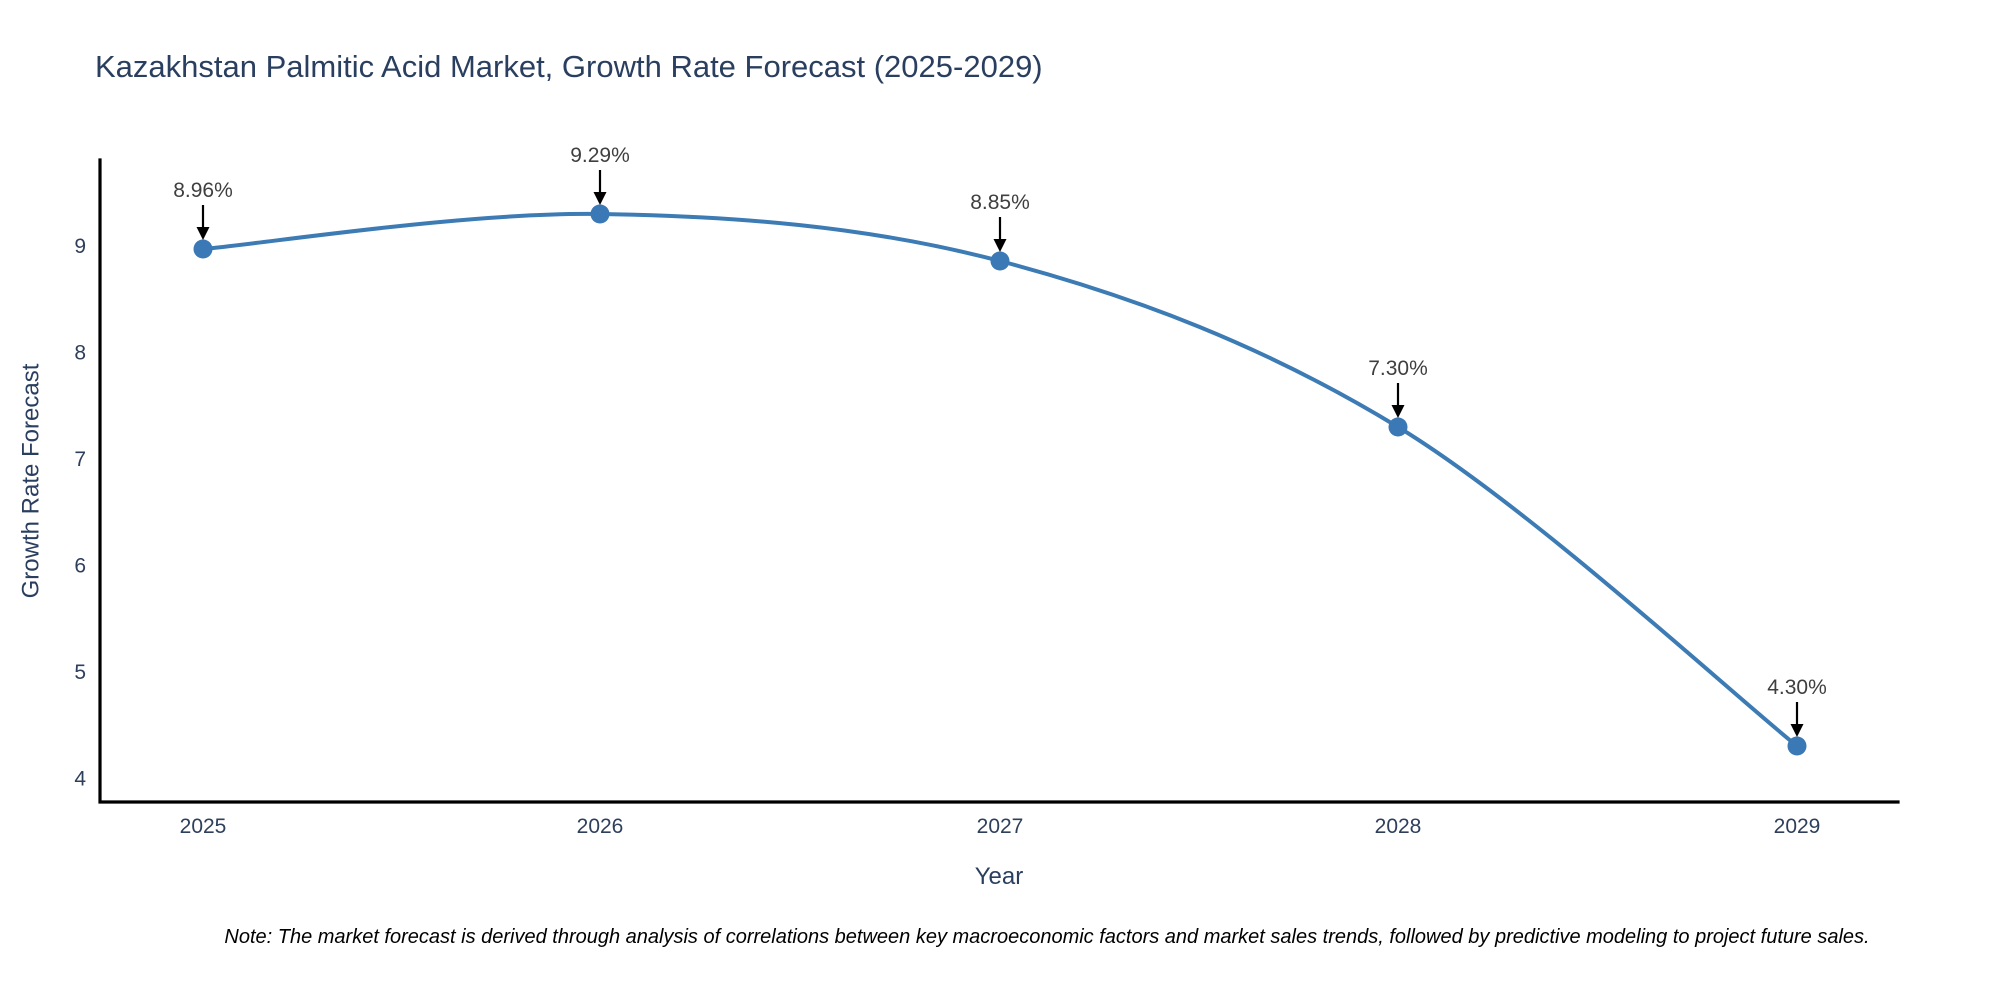  Describe the element at coordinates (600, 826) in the screenshot. I see `x-tick-2026: 2026` at that location.